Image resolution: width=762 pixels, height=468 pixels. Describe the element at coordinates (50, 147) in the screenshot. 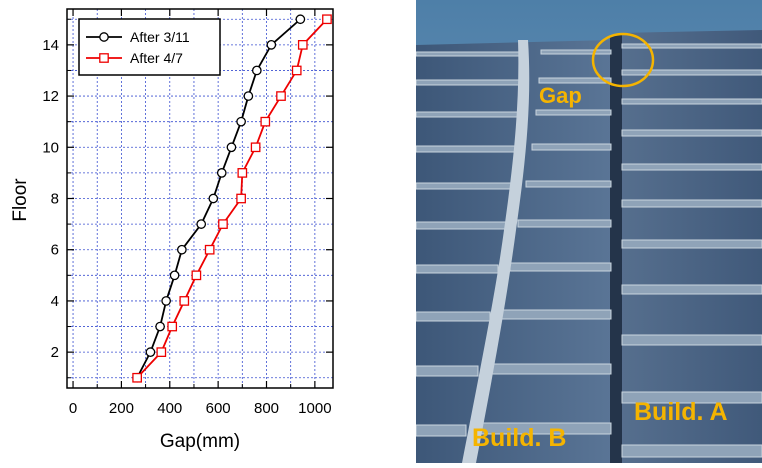

I see `y-tick-label: 10` at that location.